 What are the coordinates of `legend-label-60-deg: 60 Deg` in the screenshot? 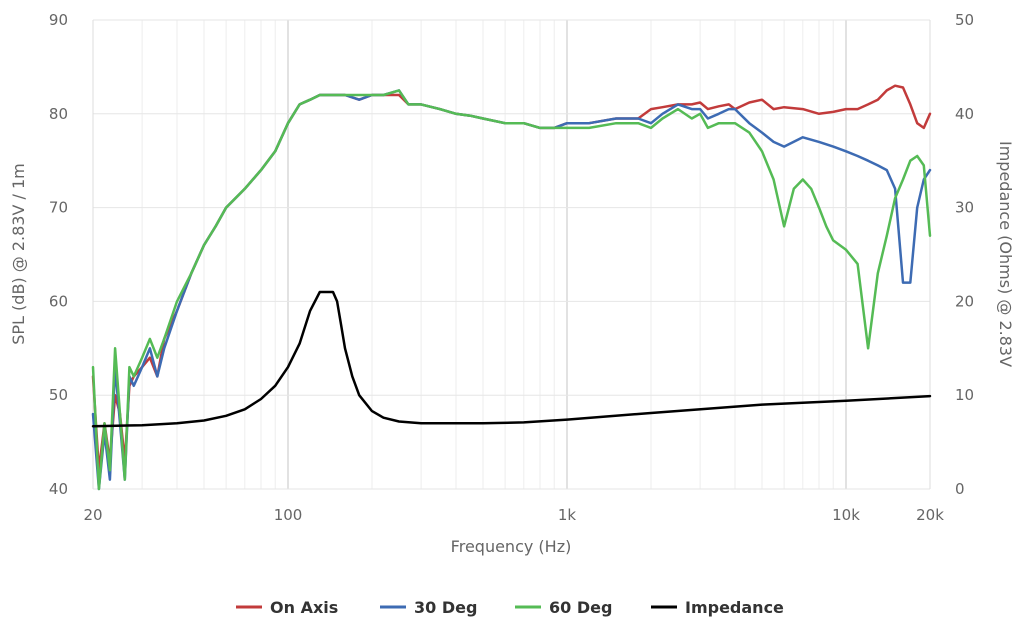 It's located at (580, 607).